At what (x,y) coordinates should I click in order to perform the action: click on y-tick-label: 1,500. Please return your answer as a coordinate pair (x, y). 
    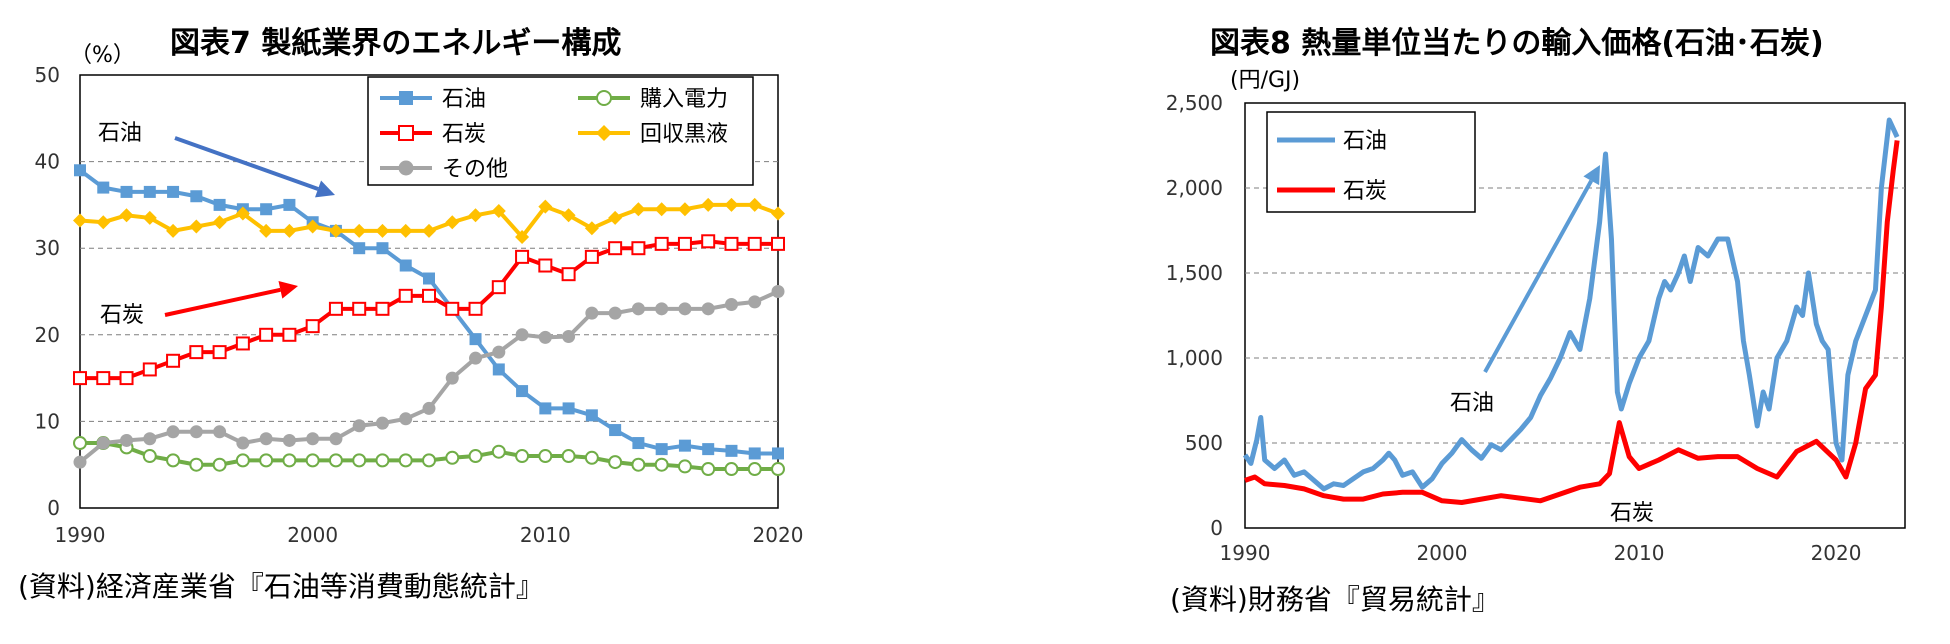
    Looking at the image, I should click on (1194, 273).